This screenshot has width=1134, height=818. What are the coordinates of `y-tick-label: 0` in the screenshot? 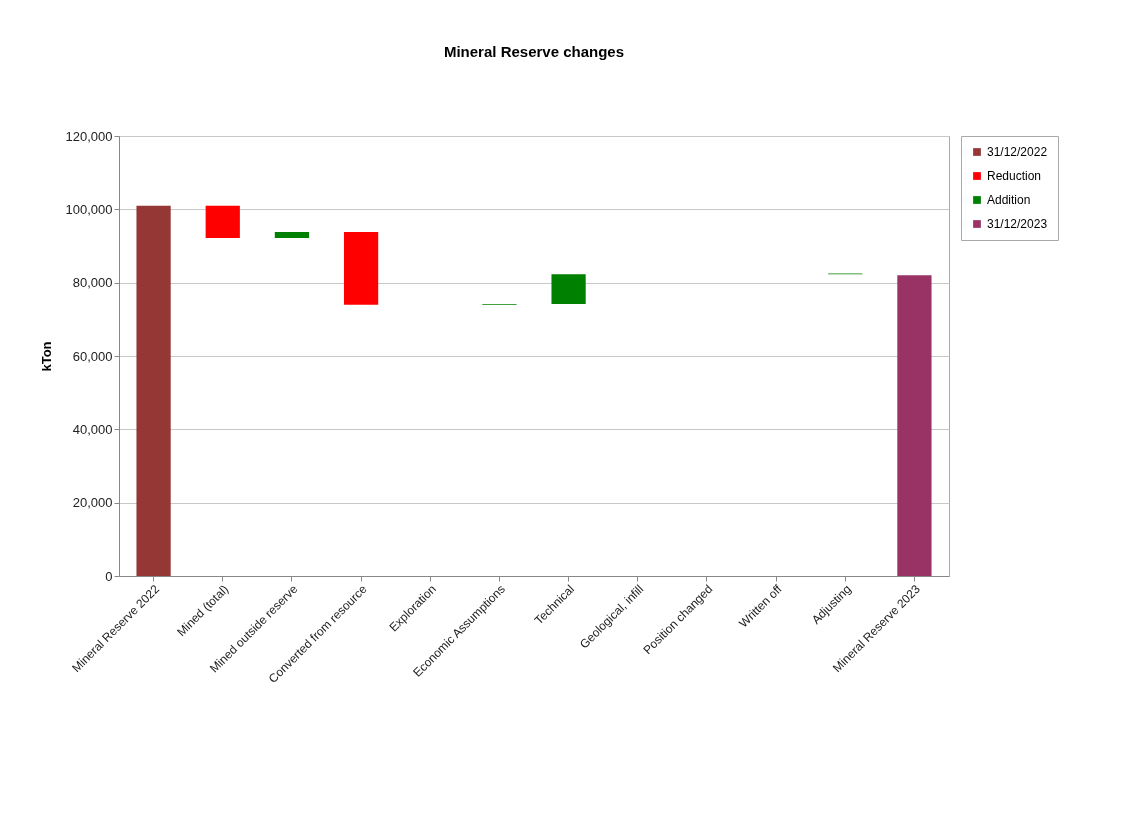 It's located at (109, 576).